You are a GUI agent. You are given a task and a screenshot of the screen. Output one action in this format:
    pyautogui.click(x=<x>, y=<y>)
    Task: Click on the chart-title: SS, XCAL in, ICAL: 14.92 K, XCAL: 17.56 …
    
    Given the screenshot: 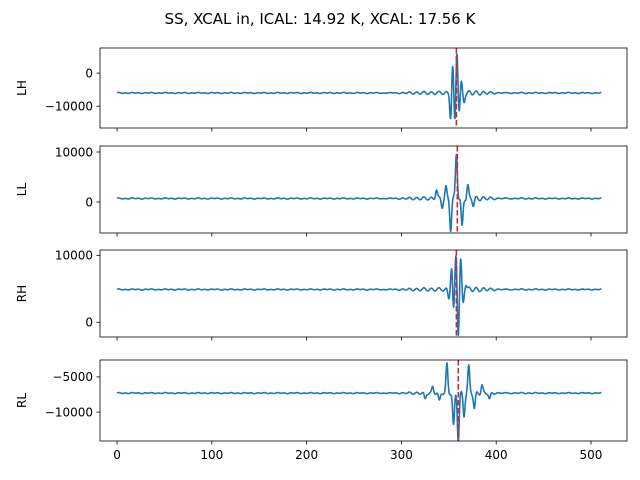 What is the action you would take?
    pyautogui.click(x=321, y=19)
    